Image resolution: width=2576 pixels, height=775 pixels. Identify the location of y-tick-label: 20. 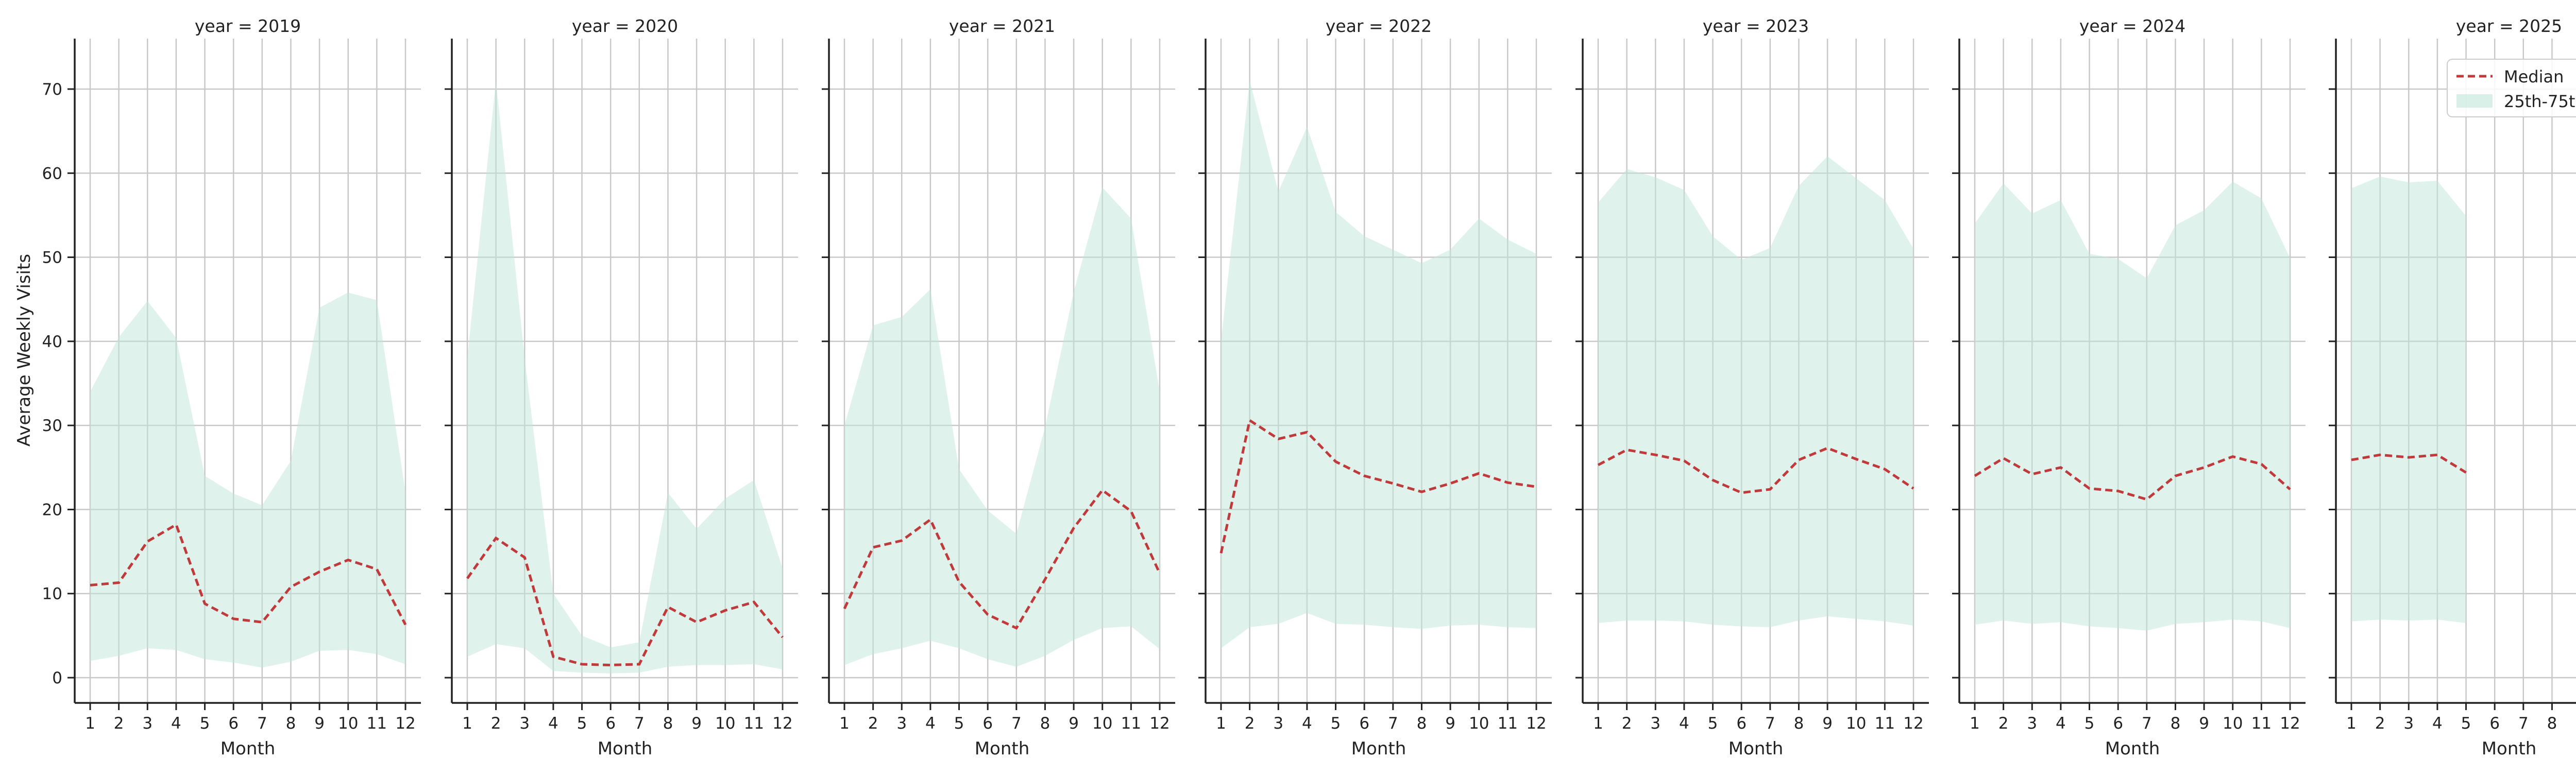
(52, 510).